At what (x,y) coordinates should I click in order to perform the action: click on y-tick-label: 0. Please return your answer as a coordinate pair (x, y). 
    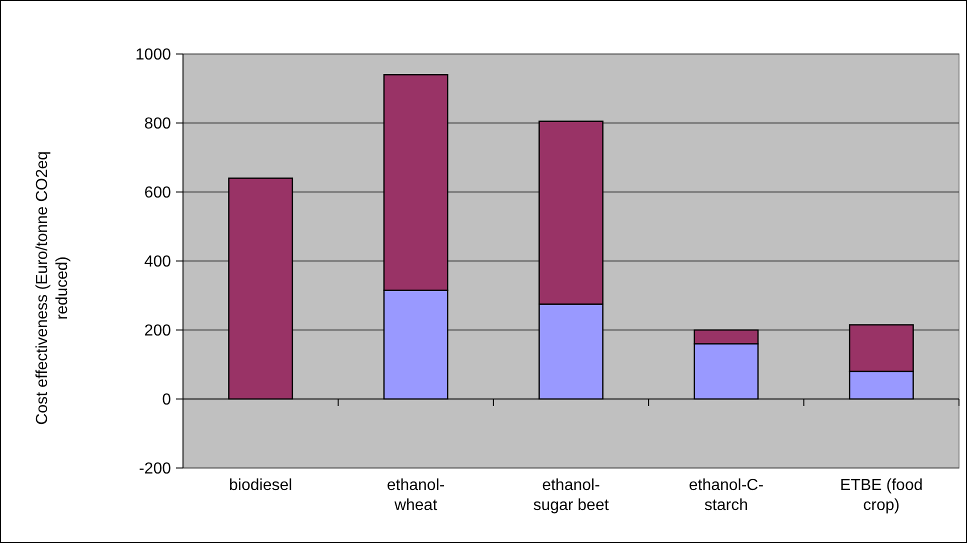
    Looking at the image, I should click on (167, 400).